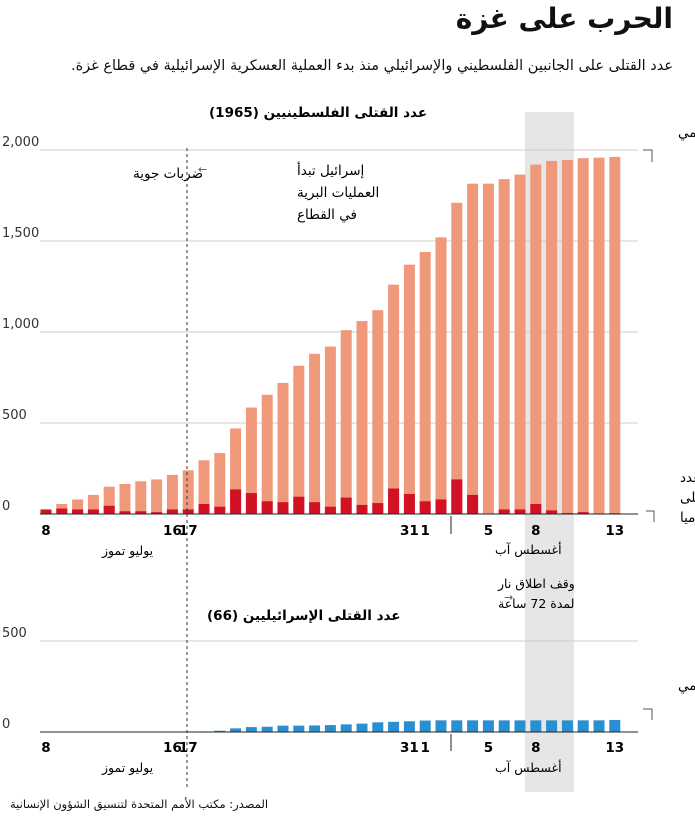  What do you see at coordinates (6, 506) in the screenshot?
I see `y-tick-label-palestinian: 0` at bounding box center [6, 506].